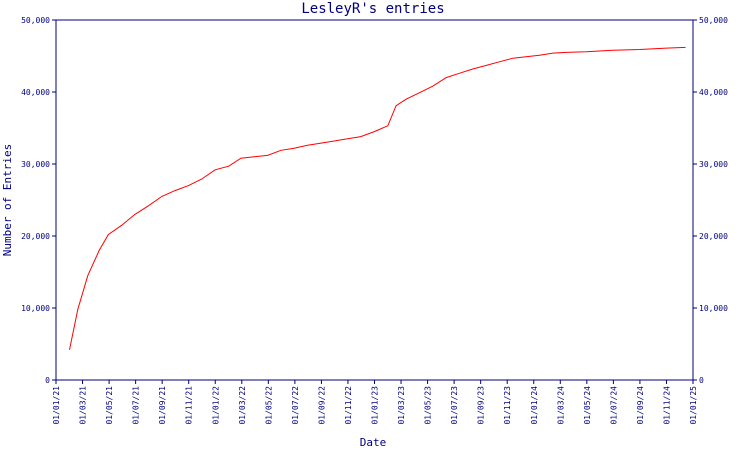 The height and width of the screenshot is (450, 750). I want to click on y-tick-label-left: 30,000, so click(35, 164).